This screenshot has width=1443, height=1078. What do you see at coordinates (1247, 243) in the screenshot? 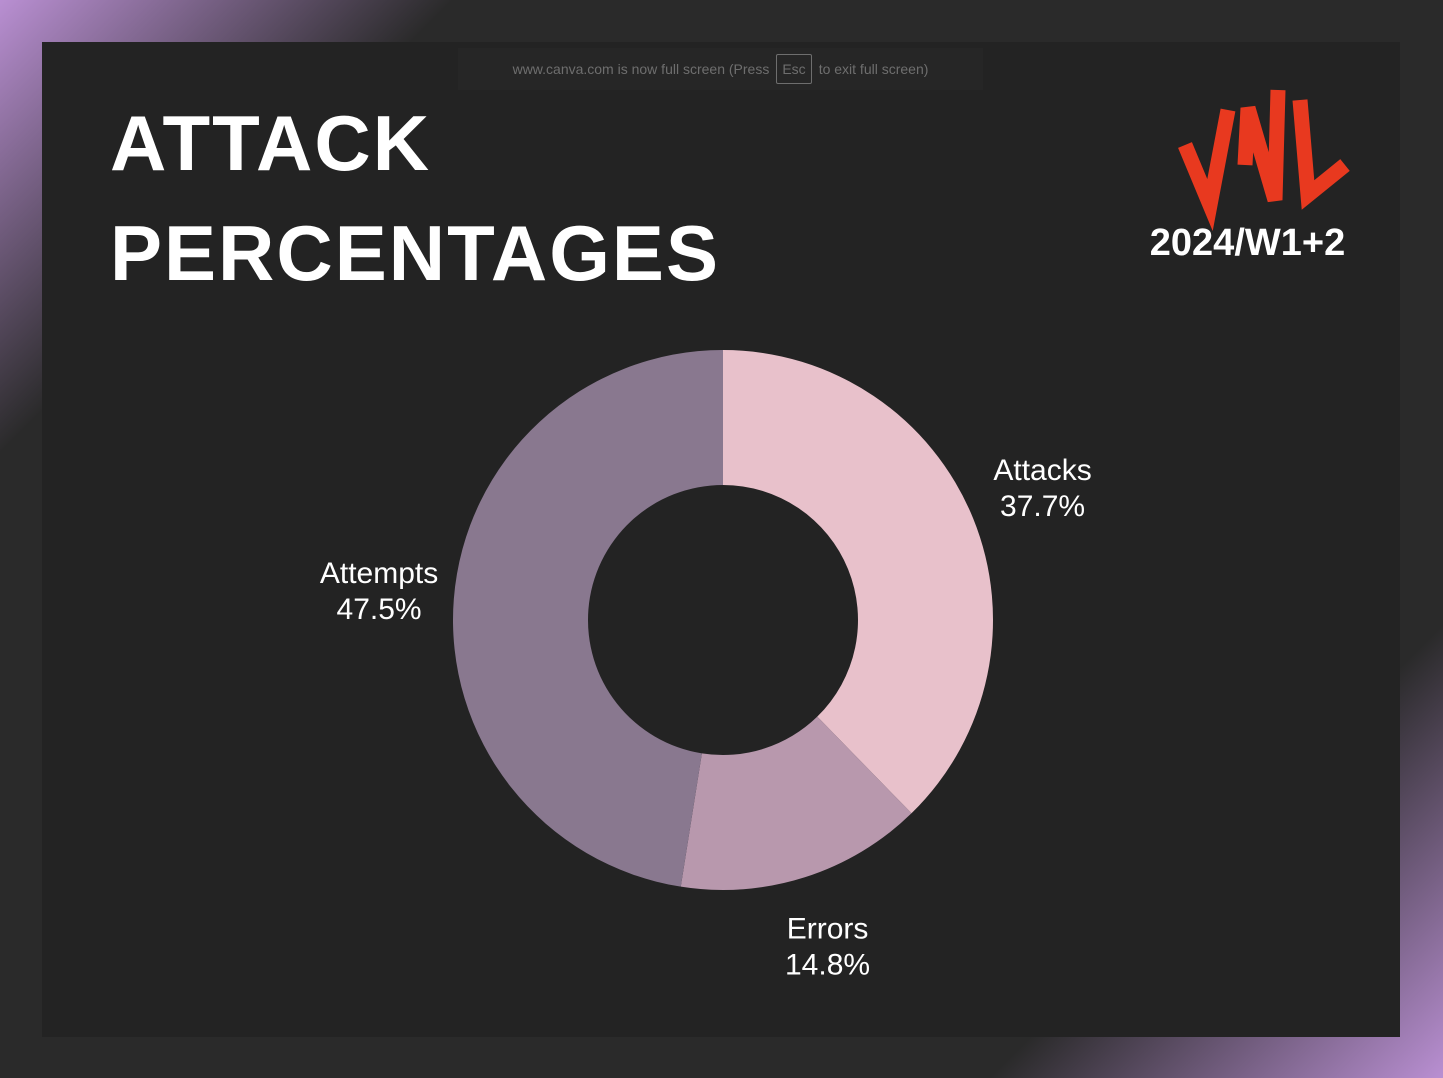
I see `subtitle: 2024/W1+2` at bounding box center [1247, 243].